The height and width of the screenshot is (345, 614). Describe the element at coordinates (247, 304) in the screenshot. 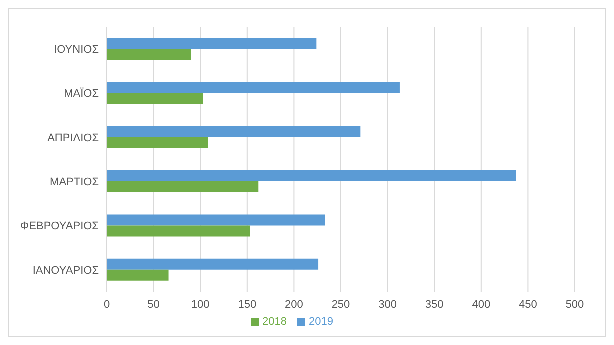

I see `x-tick-label: 150` at that location.